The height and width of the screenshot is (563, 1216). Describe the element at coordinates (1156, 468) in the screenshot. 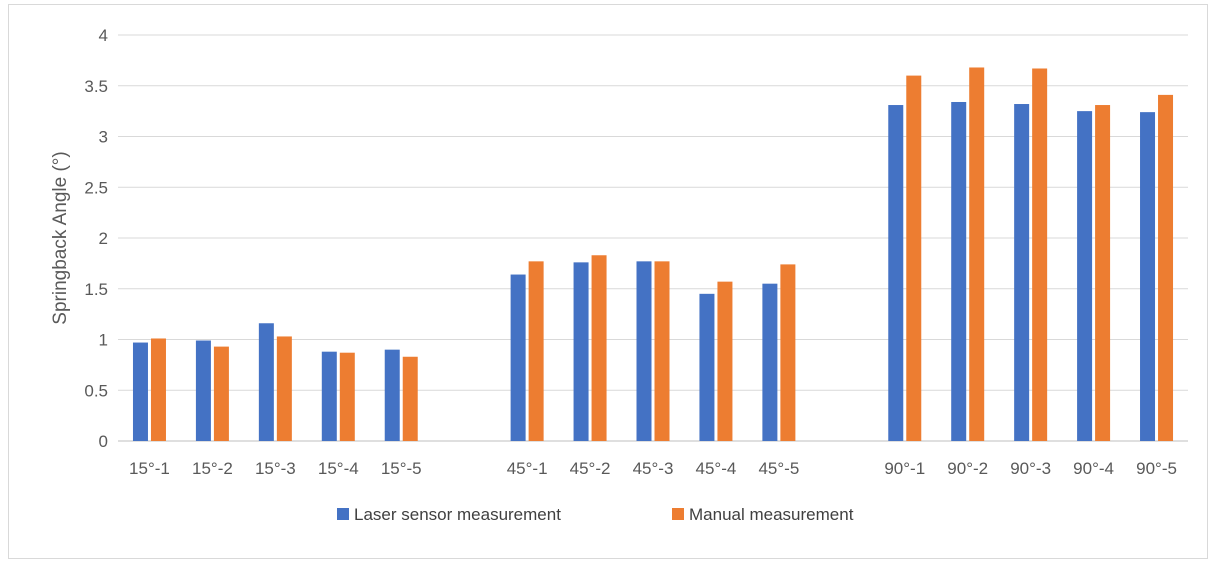

I see `x-tick-label: 90°-5` at that location.